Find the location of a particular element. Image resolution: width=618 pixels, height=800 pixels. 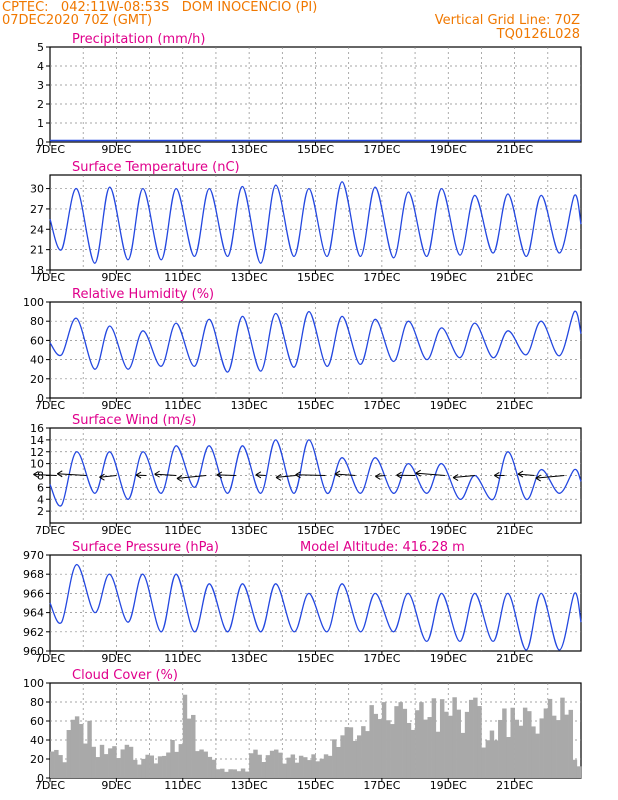

y-tick-label: 3 is located at coordinates (40, 85).